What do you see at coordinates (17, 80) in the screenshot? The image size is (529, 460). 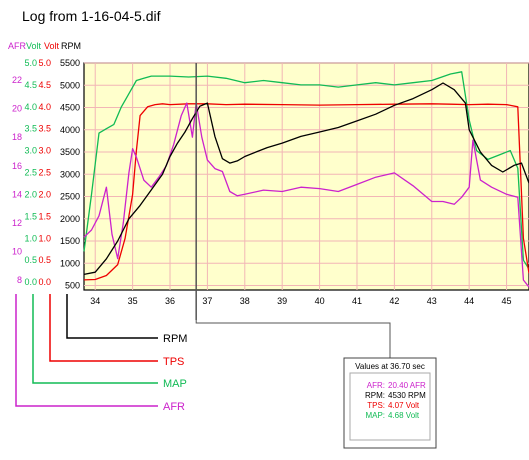 I see `afr-tick-label: 22` at bounding box center [17, 80].